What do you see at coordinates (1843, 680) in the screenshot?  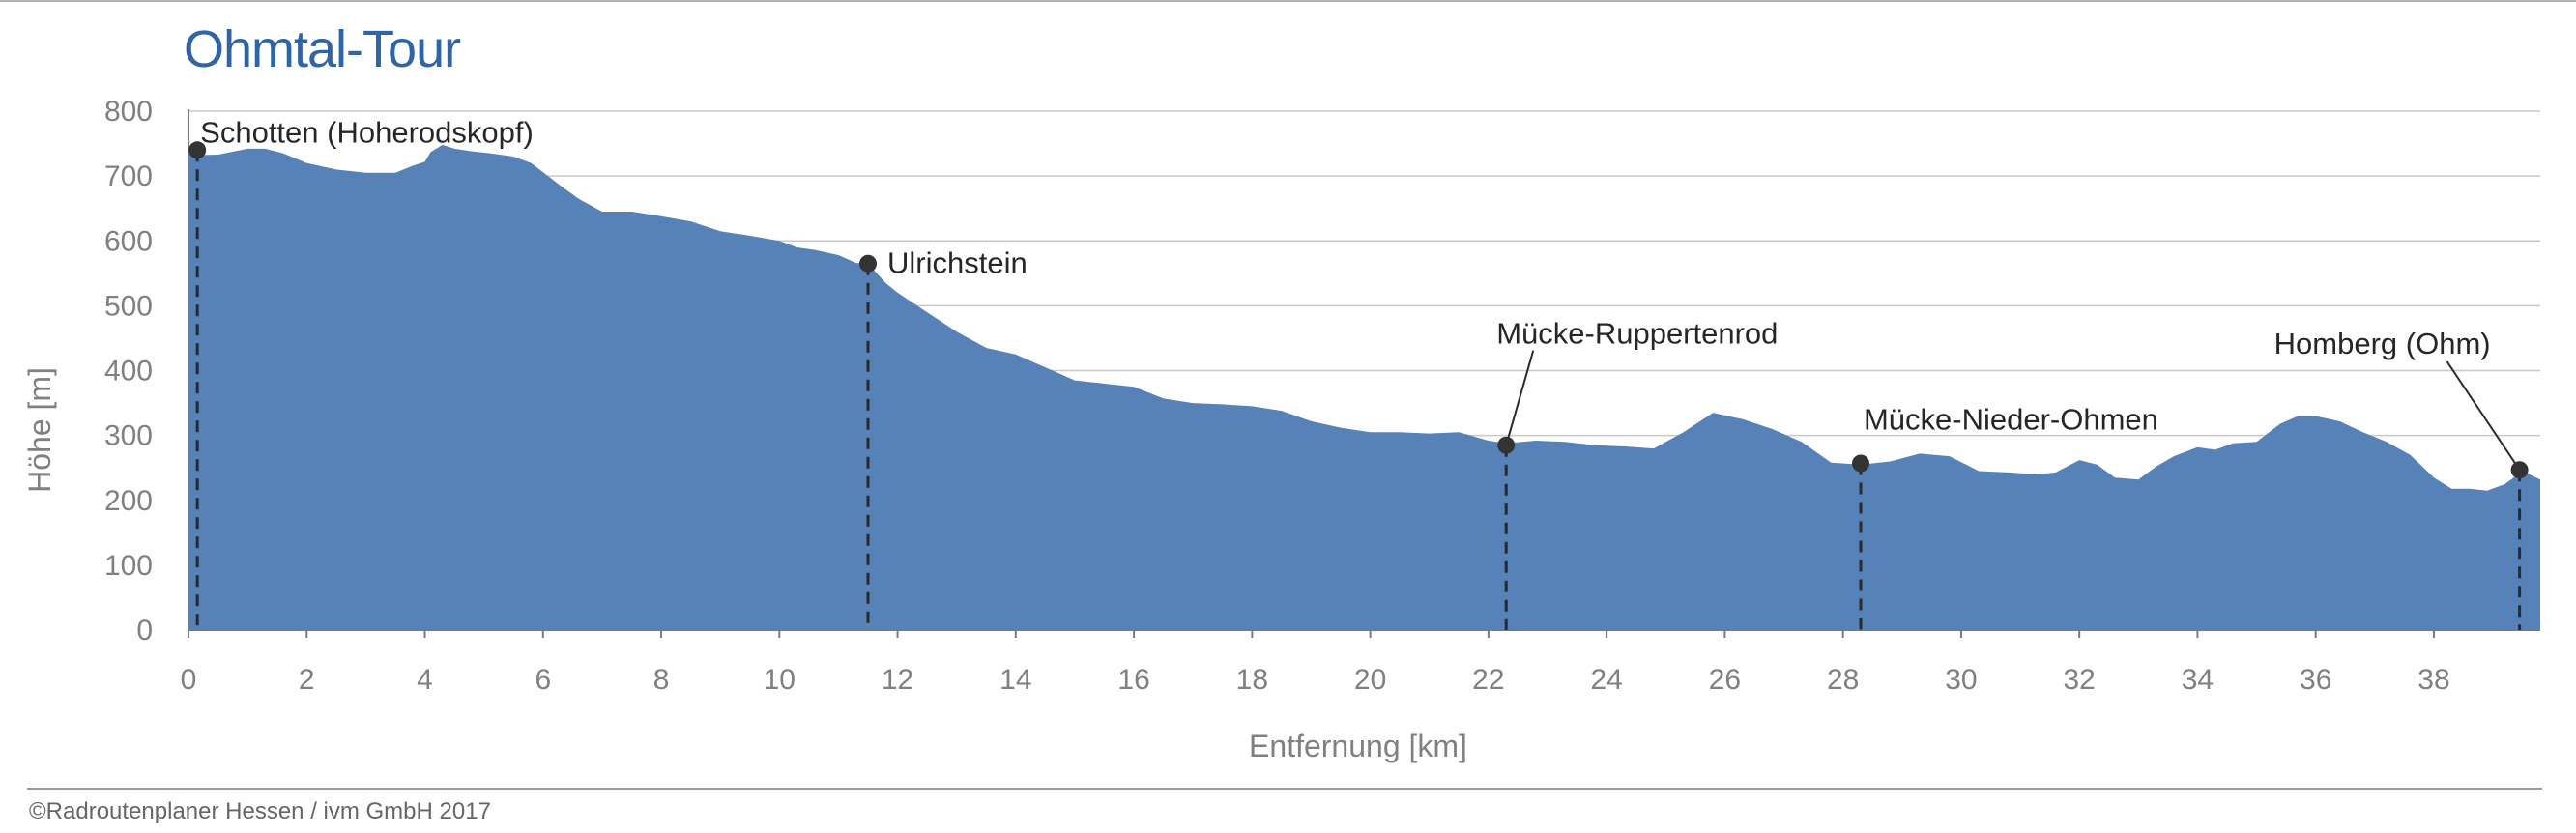 I see `x-tick-label: 28` at bounding box center [1843, 680].